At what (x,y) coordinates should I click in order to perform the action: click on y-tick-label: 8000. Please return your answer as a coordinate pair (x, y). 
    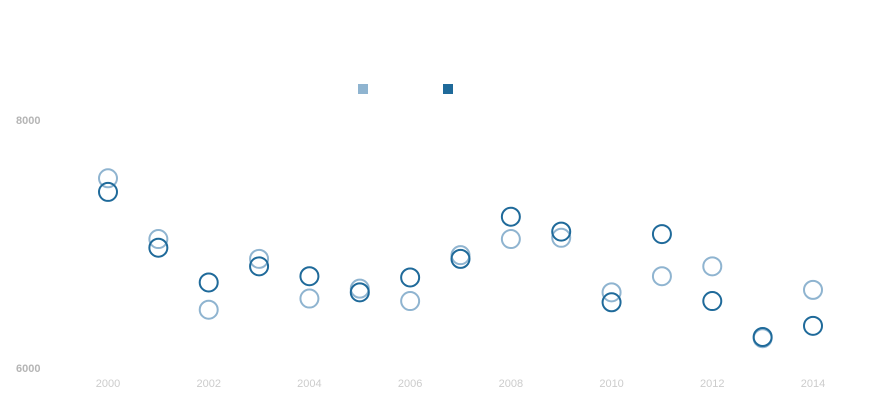
    Looking at the image, I should click on (28, 121).